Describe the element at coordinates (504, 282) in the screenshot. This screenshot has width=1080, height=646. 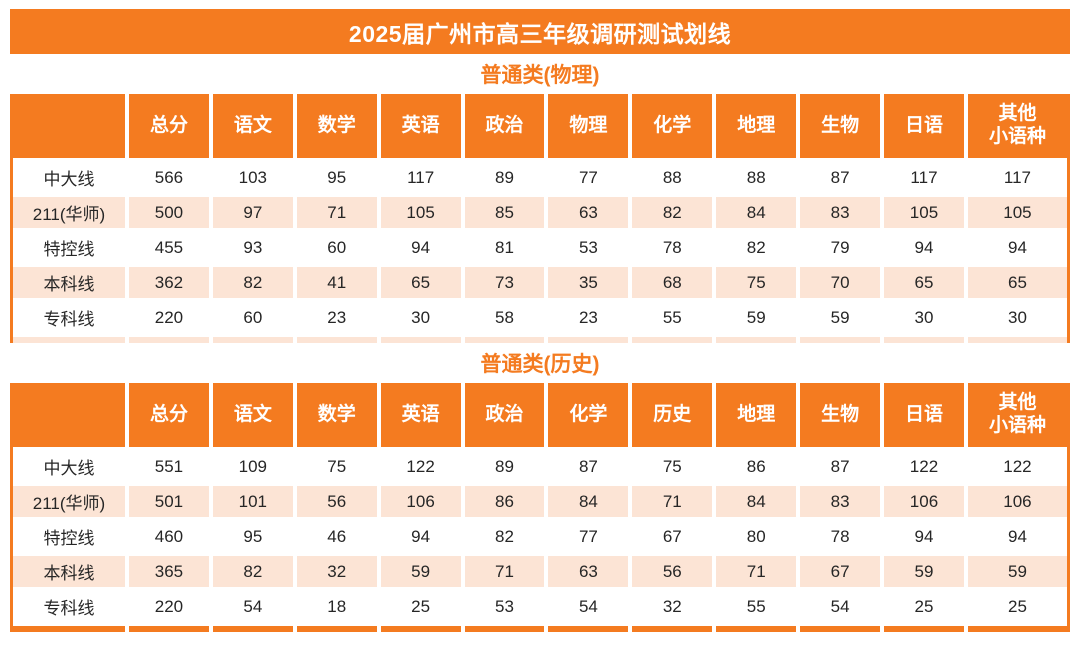
I see `score-cell: 73` at that location.